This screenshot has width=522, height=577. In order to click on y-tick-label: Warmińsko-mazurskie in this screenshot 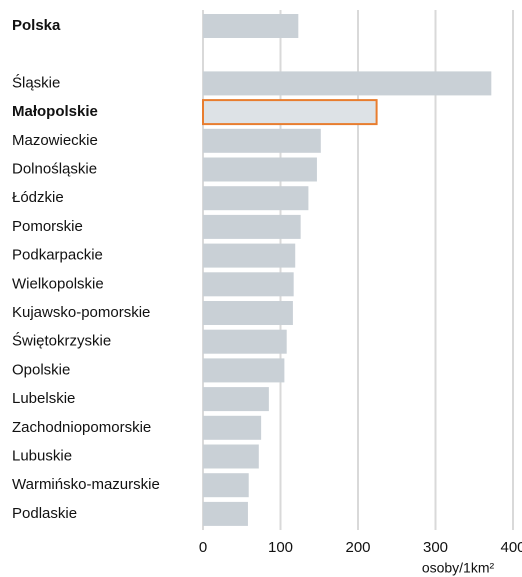, I will do `click(86, 484)`.